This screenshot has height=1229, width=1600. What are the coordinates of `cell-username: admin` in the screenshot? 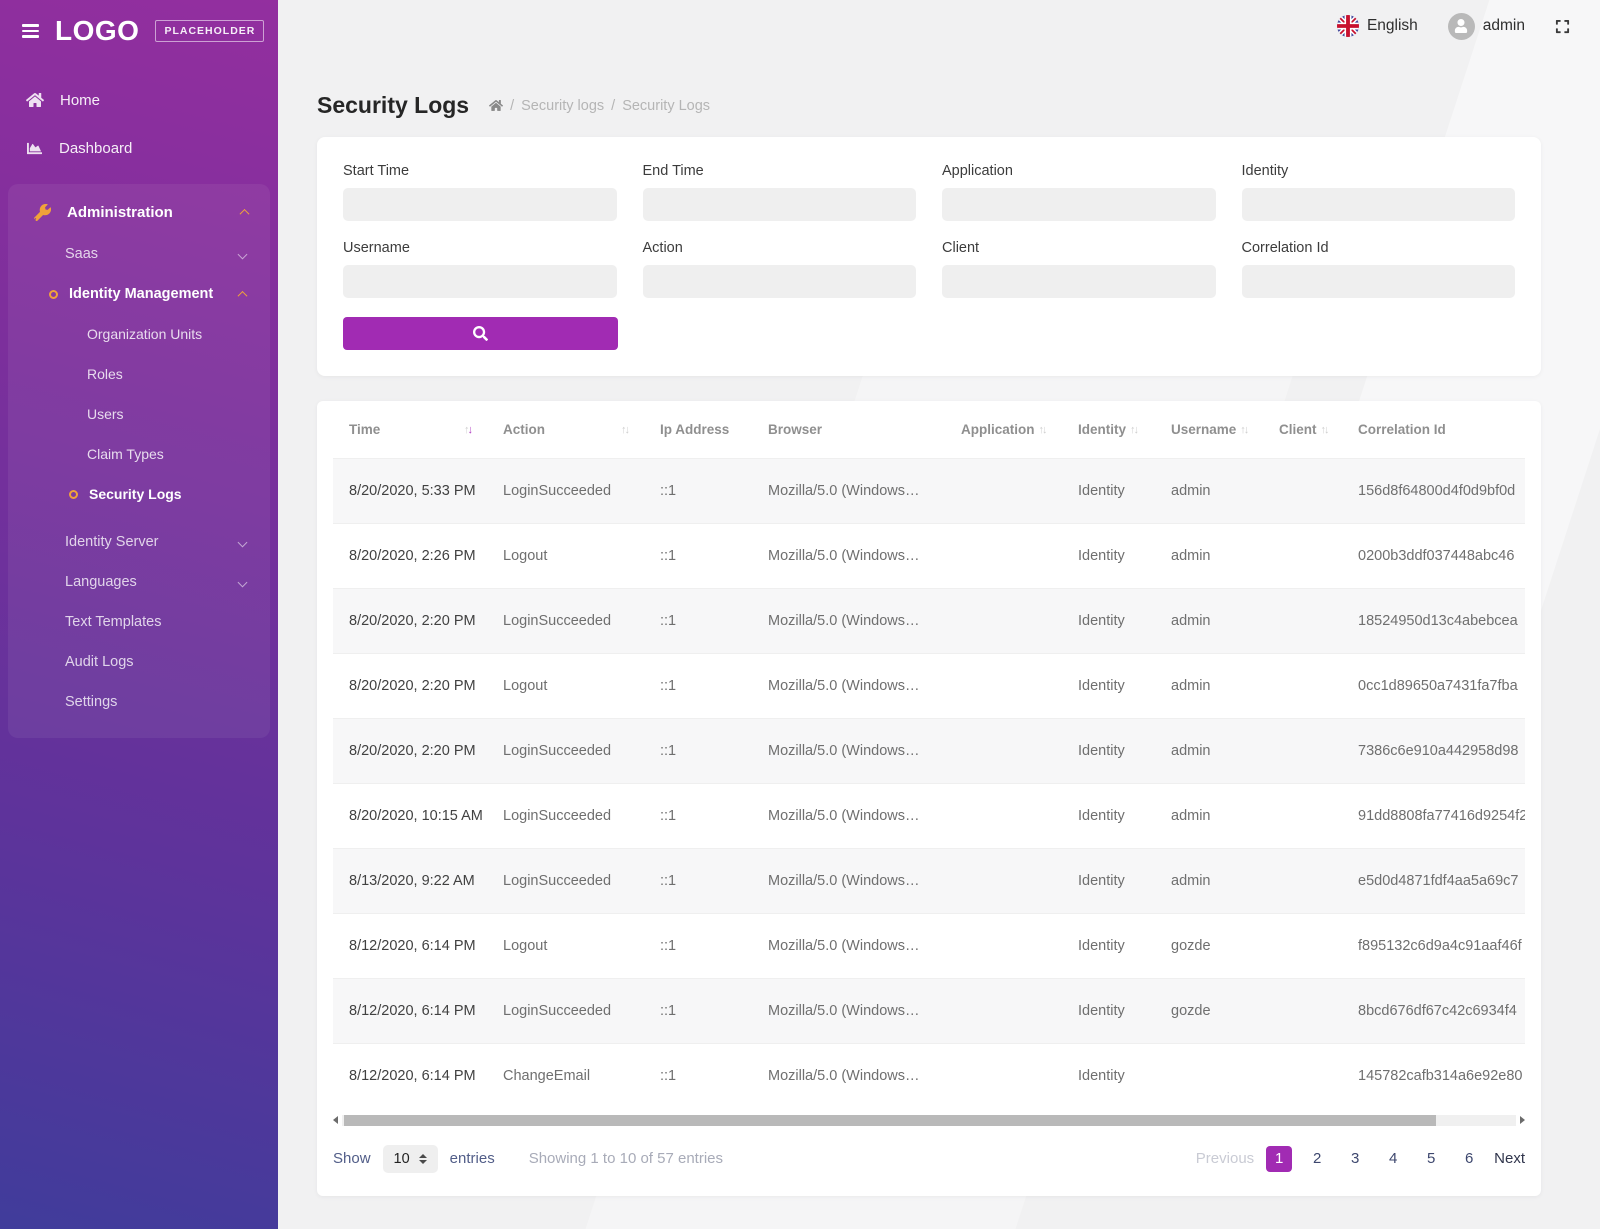 It's located at (1191, 621).